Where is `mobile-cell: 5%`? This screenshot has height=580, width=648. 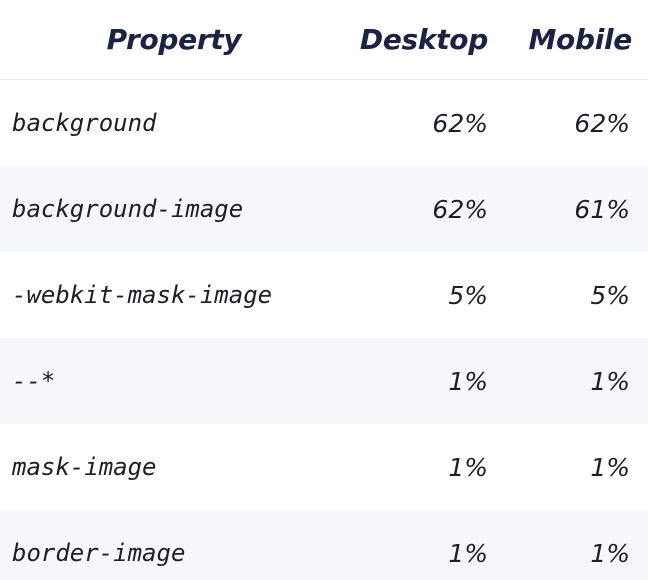 mobile-cell: 5% is located at coordinates (610, 295).